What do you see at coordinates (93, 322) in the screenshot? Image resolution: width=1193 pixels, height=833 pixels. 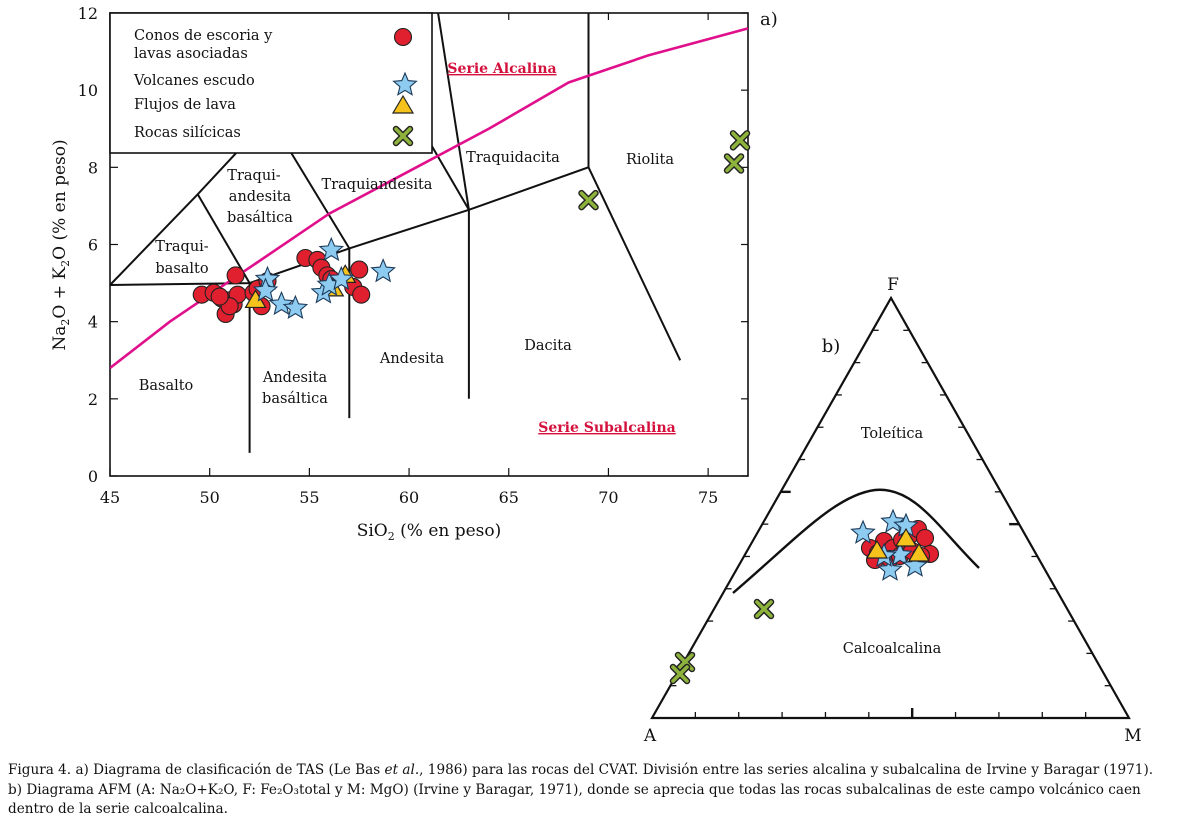 I see `y-tick-label: 4` at bounding box center [93, 322].